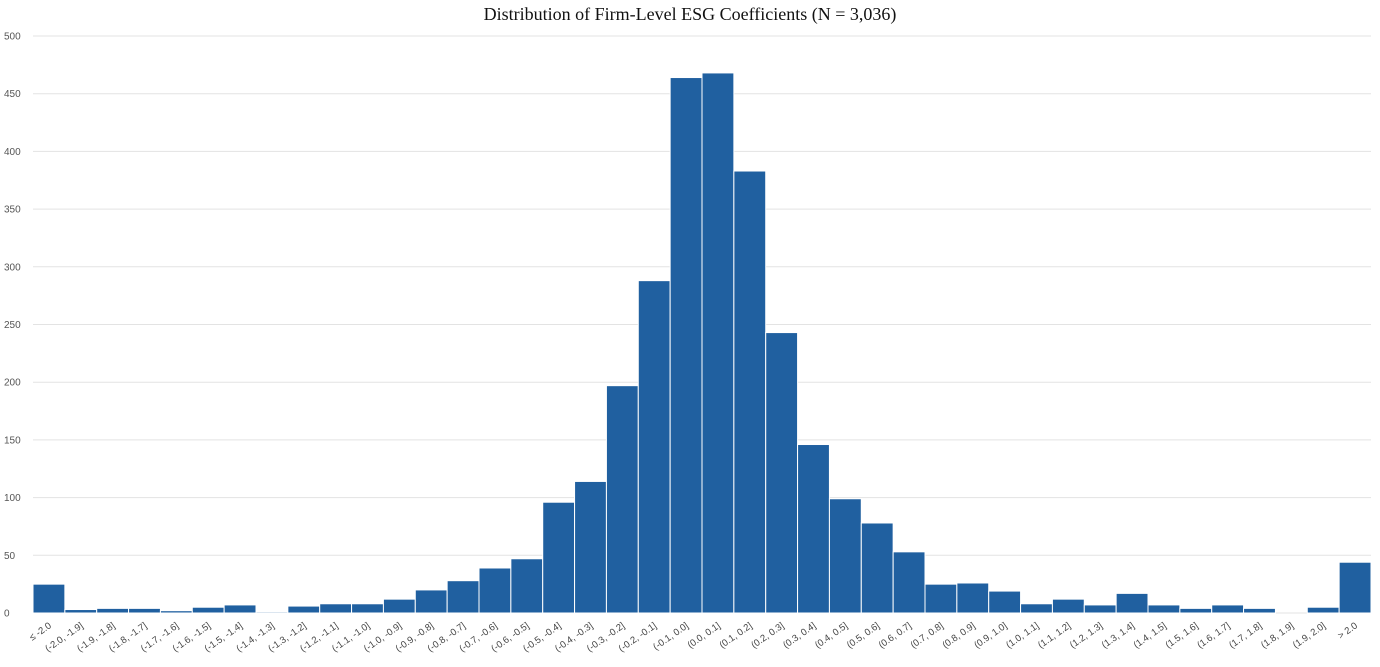 The image size is (1380, 667). What do you see at coordinates (704, 635) in the screenshot?
I see `x-tick-label: (0.0, 0.1]` at bounding box center [704, 635].